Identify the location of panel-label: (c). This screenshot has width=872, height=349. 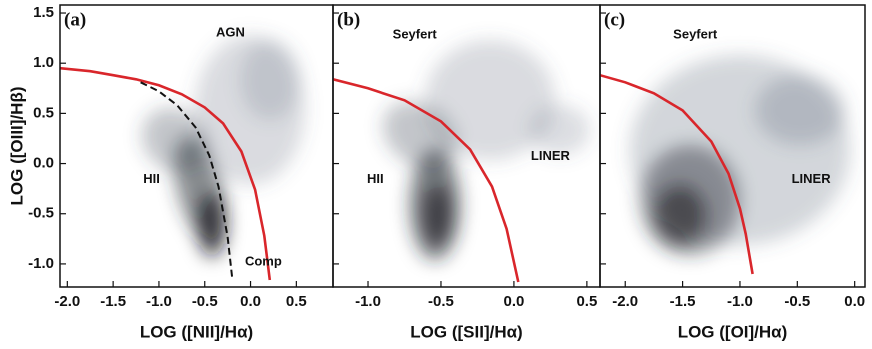
(614, 19).